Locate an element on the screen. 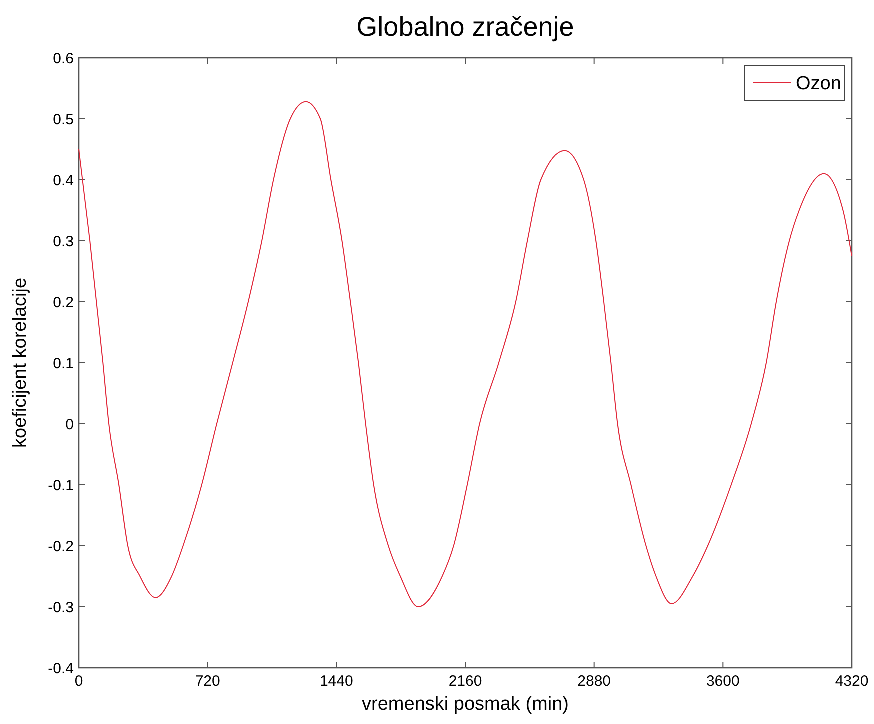 Image resolution: width=874 pixels, height=724 pixels. x-tick-label: 1440 is located at coordinates (337, 681).